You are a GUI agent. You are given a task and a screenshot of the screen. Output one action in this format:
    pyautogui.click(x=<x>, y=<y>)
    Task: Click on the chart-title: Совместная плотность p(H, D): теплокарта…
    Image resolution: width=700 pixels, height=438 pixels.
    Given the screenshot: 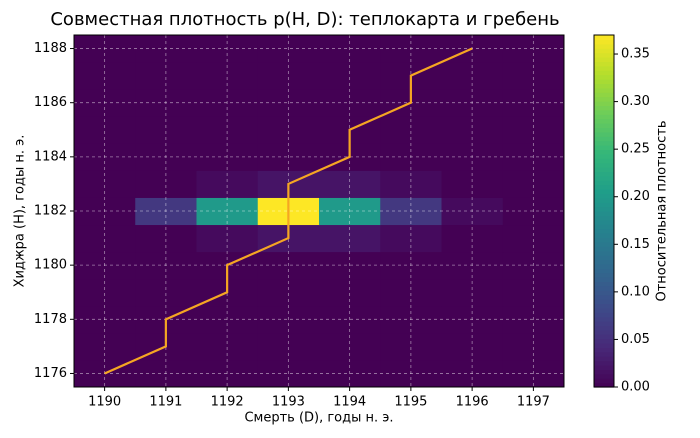 What is the action you would take?
    pyautogui.click(x=304, y=19)
    